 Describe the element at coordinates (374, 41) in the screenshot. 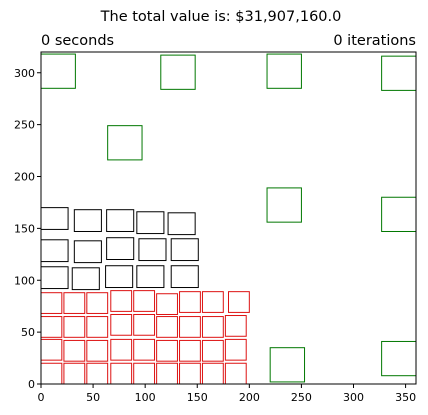

I see `iterations-label: 0 iterations` at that location.